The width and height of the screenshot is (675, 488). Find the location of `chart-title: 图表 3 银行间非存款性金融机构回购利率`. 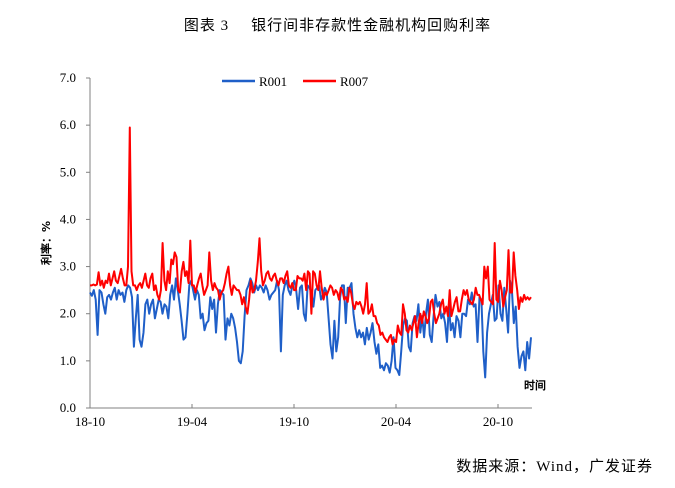

chart-title: 图表 3 银行间非存款性金融机构回购利率 is located at coordinates (337, 24).